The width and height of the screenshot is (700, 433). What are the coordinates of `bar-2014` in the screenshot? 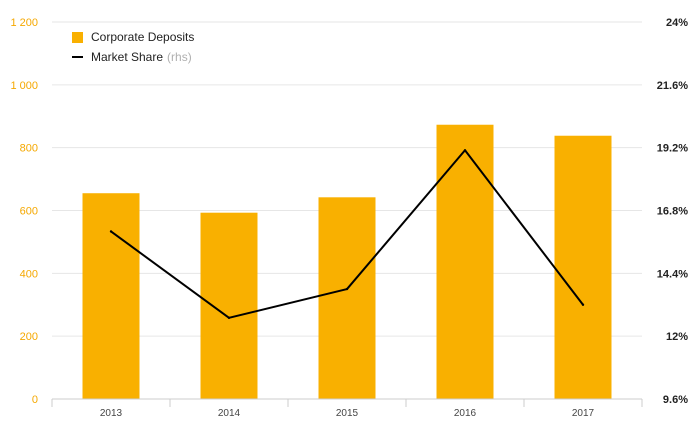 It's located at (229, 305).